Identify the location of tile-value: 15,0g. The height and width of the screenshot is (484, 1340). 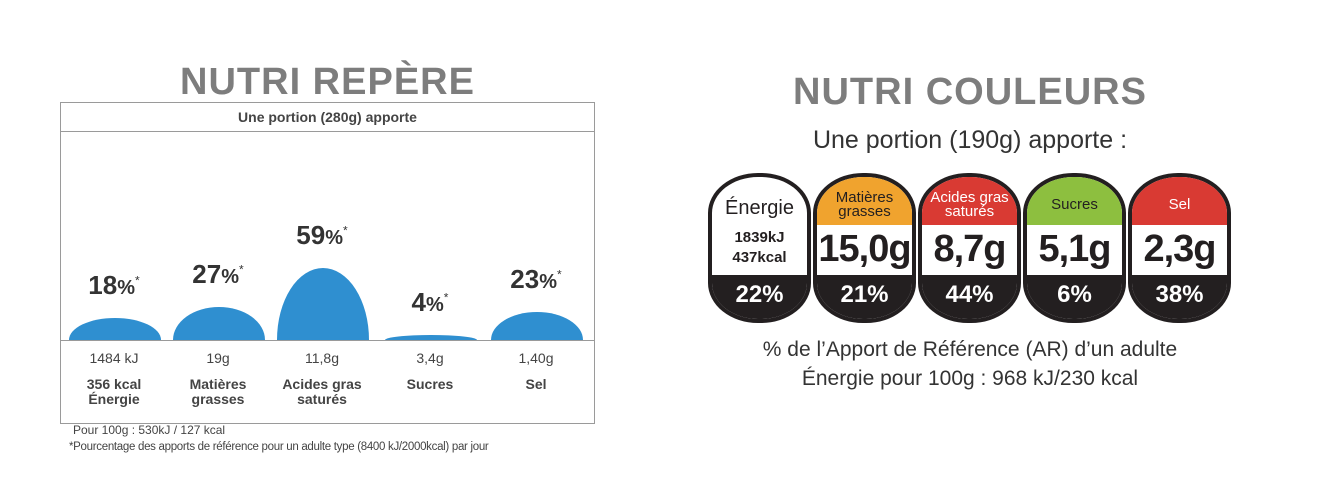
(864, 249).